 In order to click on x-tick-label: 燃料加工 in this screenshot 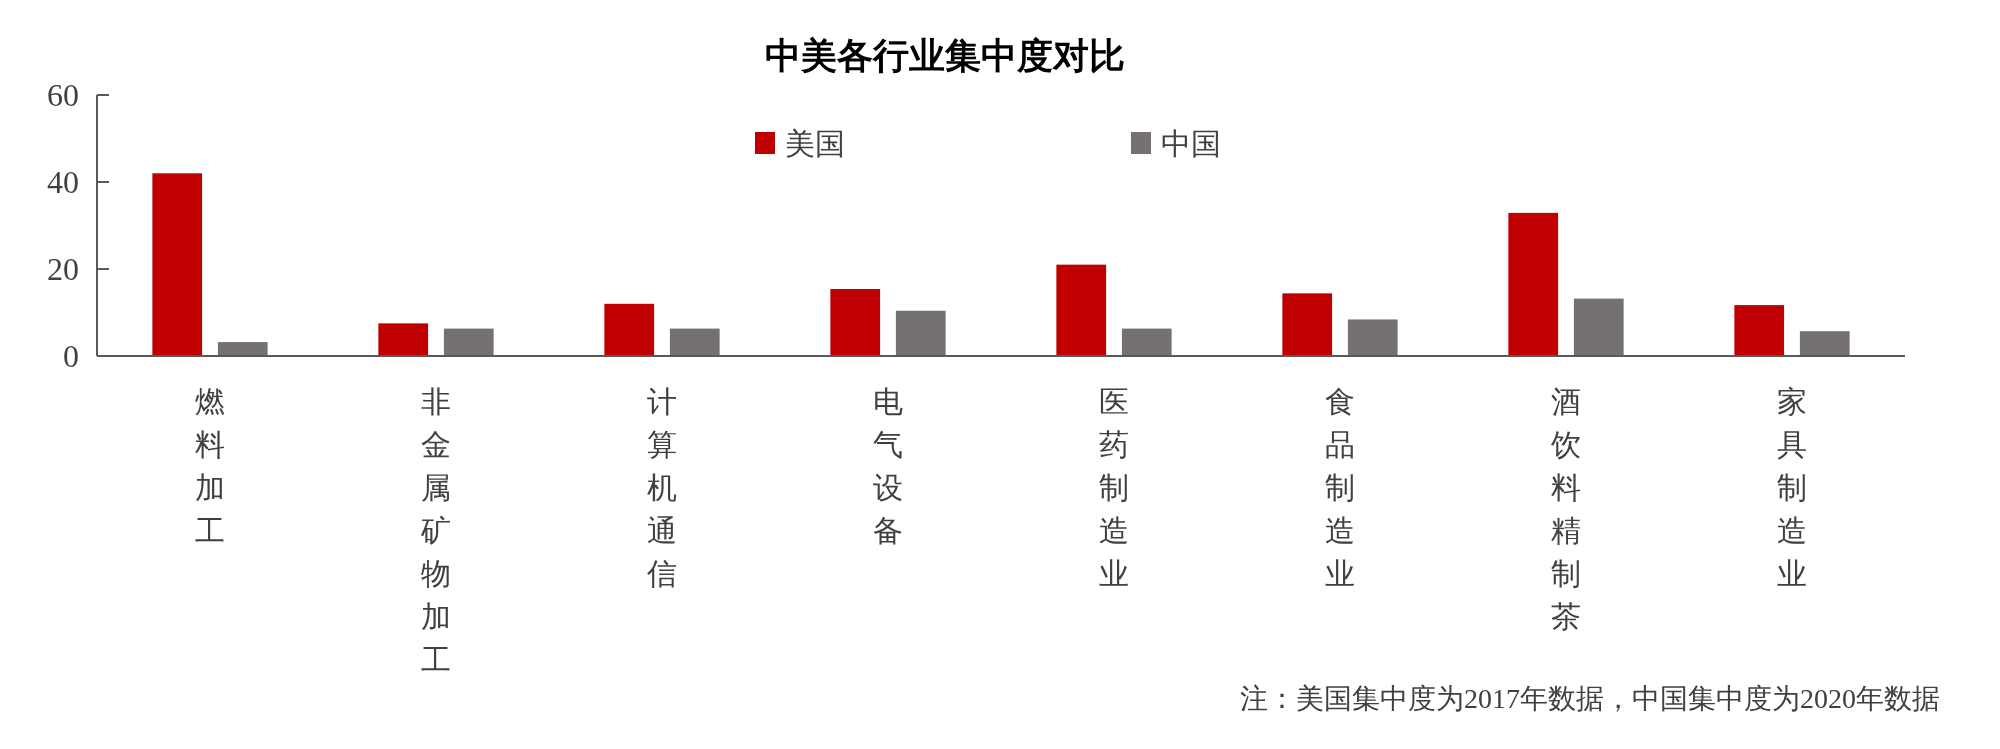, I will do `click(210, 466)`.